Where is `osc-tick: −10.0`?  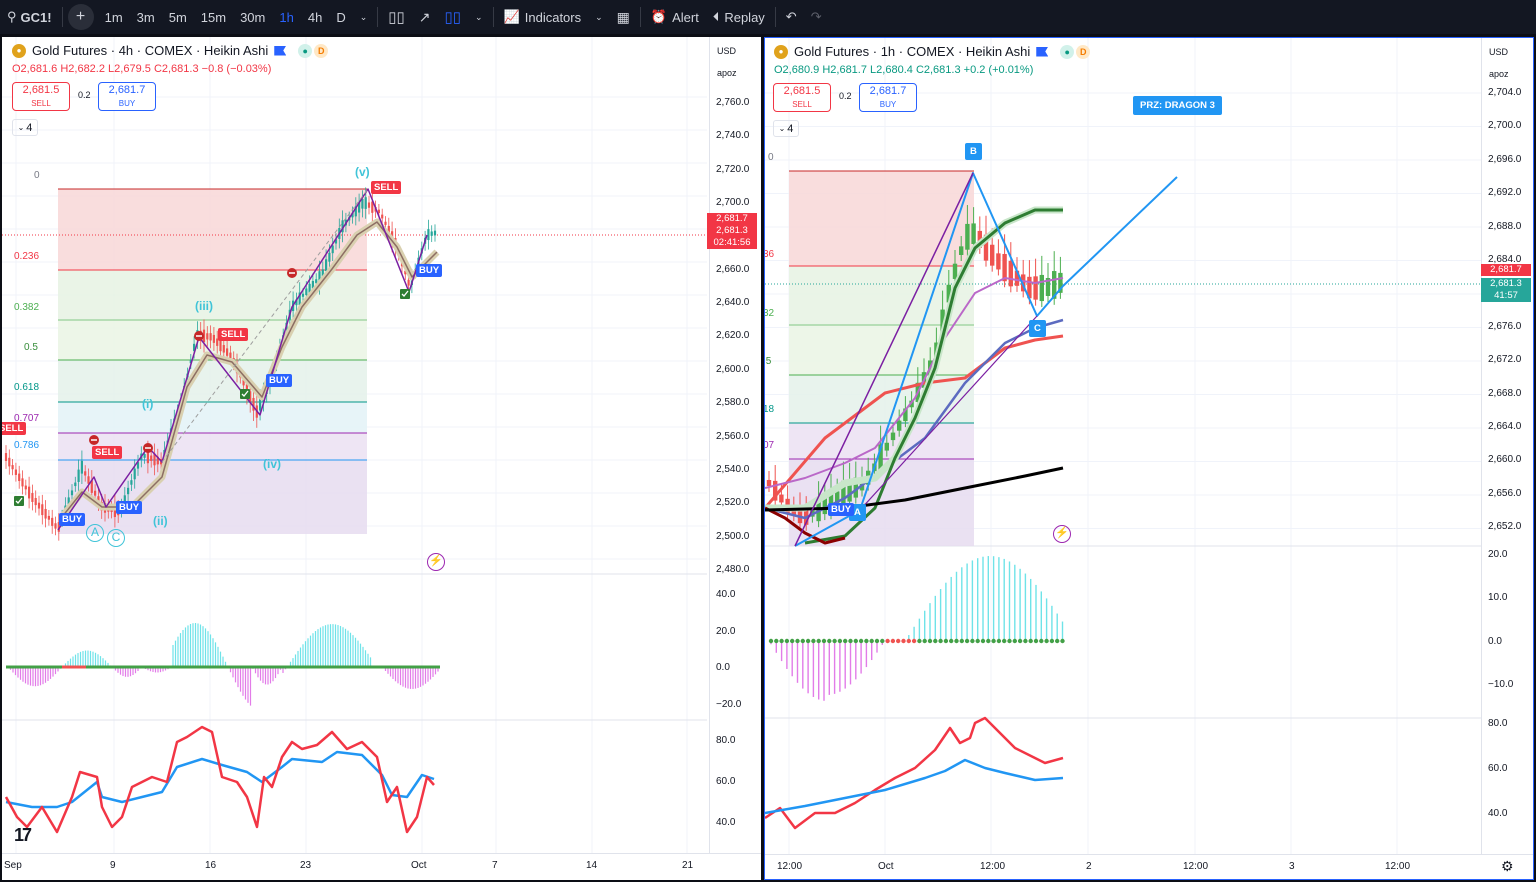 osc-tick: −10.0 is located at coordinates (1501, 684).